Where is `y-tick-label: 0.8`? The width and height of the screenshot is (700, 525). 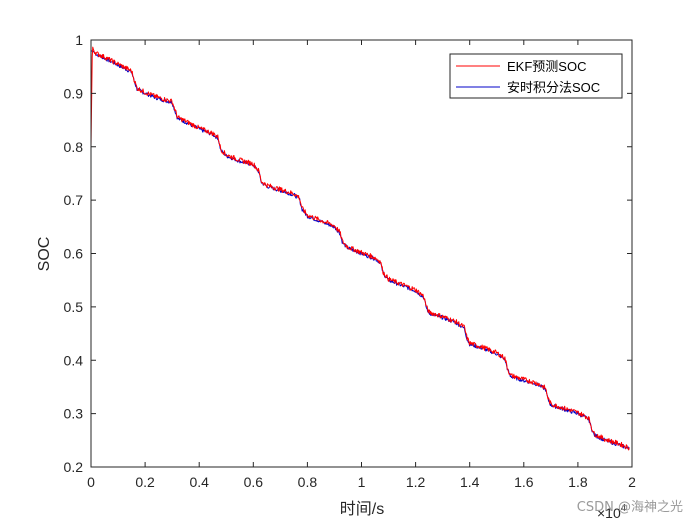 y-tick-label: 0.8 is located at coordinates (74, 147).